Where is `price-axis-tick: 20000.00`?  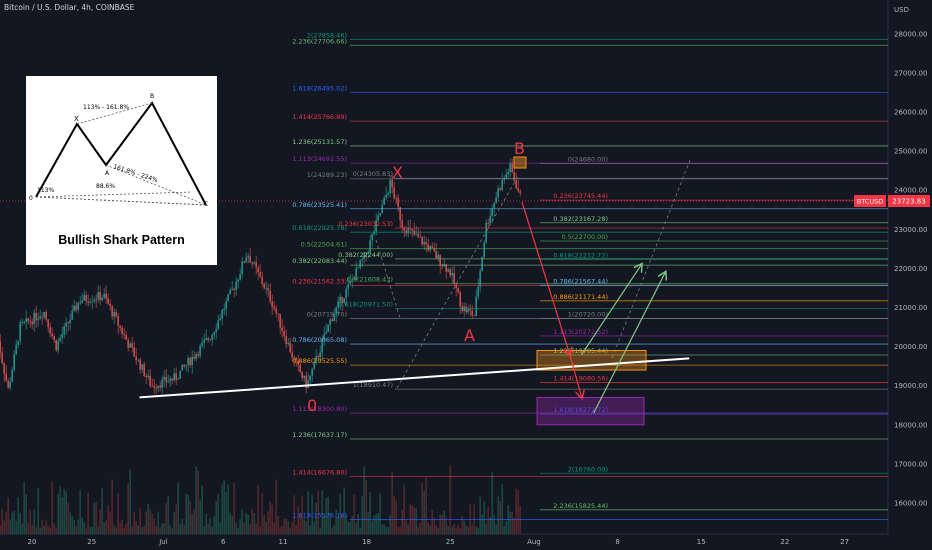
price-axis-tick: 20000.00 is located at coordinates (910, 347).